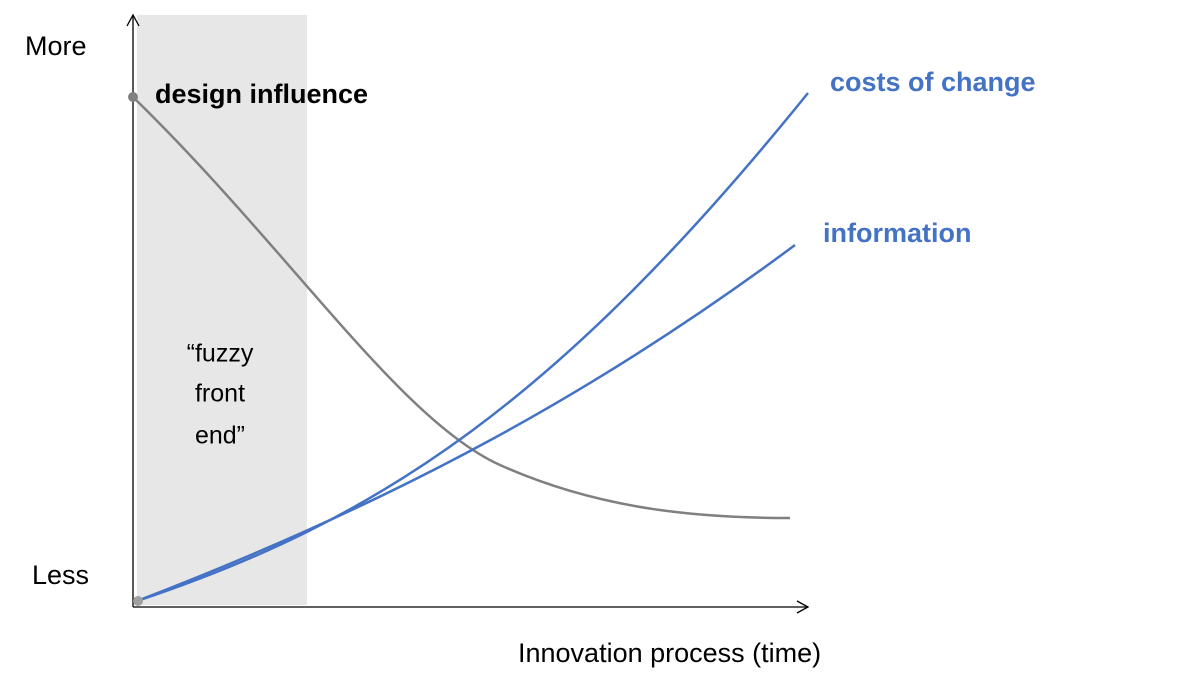 This screenshot has height=697, width=1200. What do you see at coordinates (933, 82) in the screenshot?
I see `curve-label: costs of change` at bounding box center [933, 82].